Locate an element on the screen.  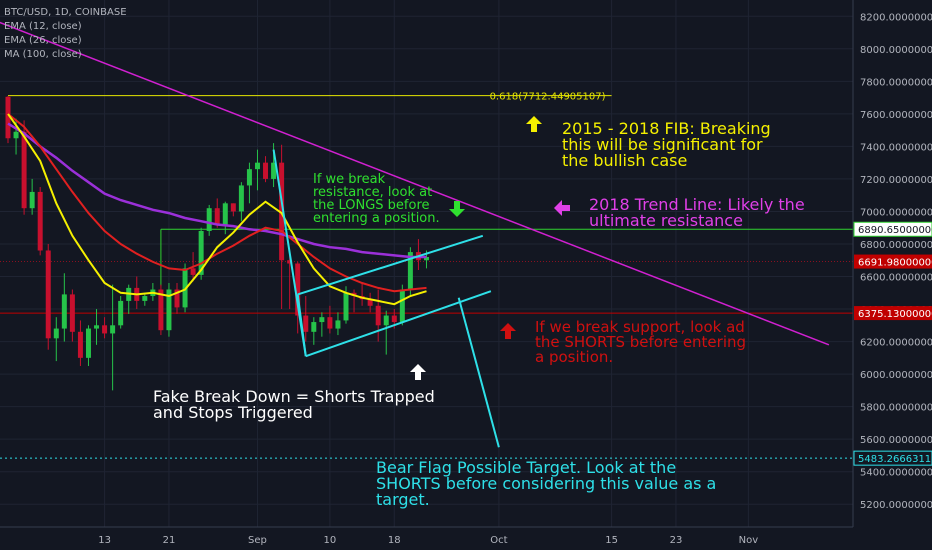
price-tick-label: 6800.00000000 is located at coordinates (896, 245).